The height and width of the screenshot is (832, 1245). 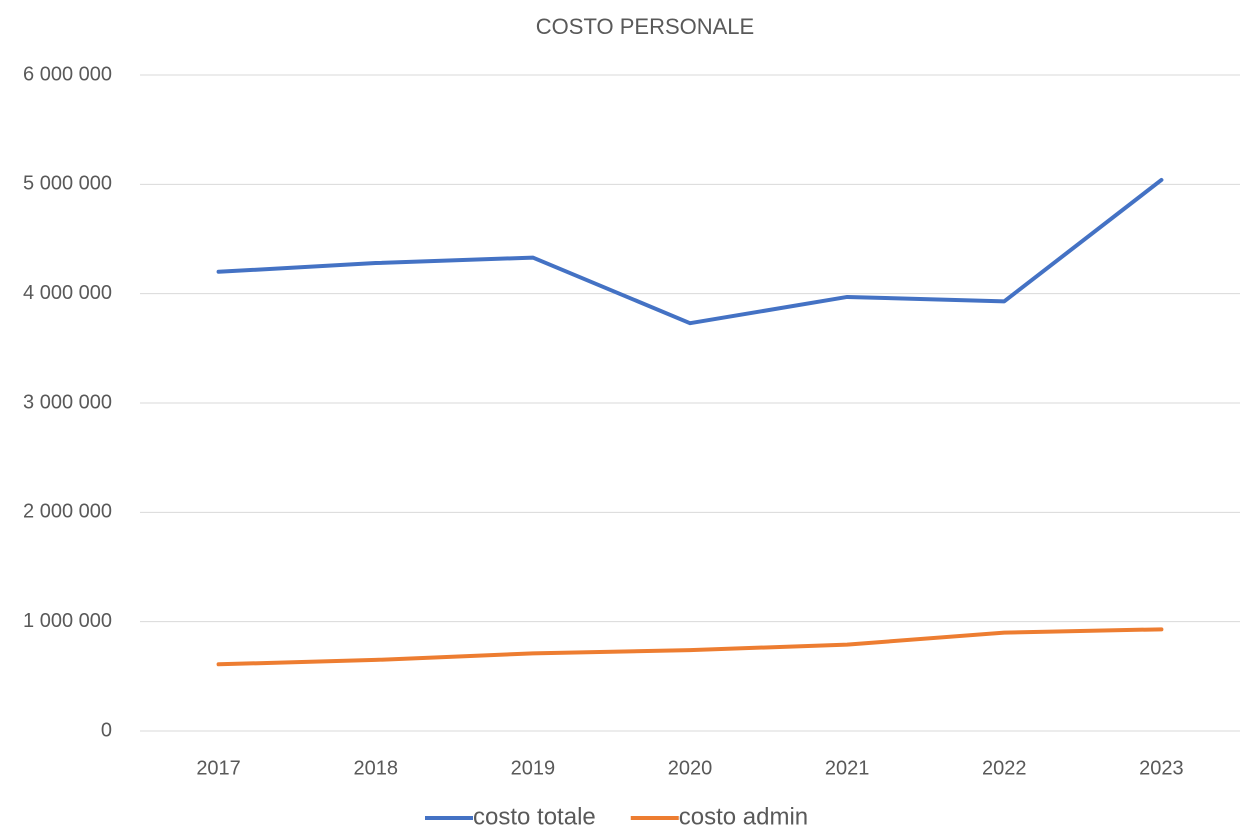 What do you see at coordinates (847, 768) in the screenshot?
I see `x-tick-label: 2021` at bounding box center [847, 768].